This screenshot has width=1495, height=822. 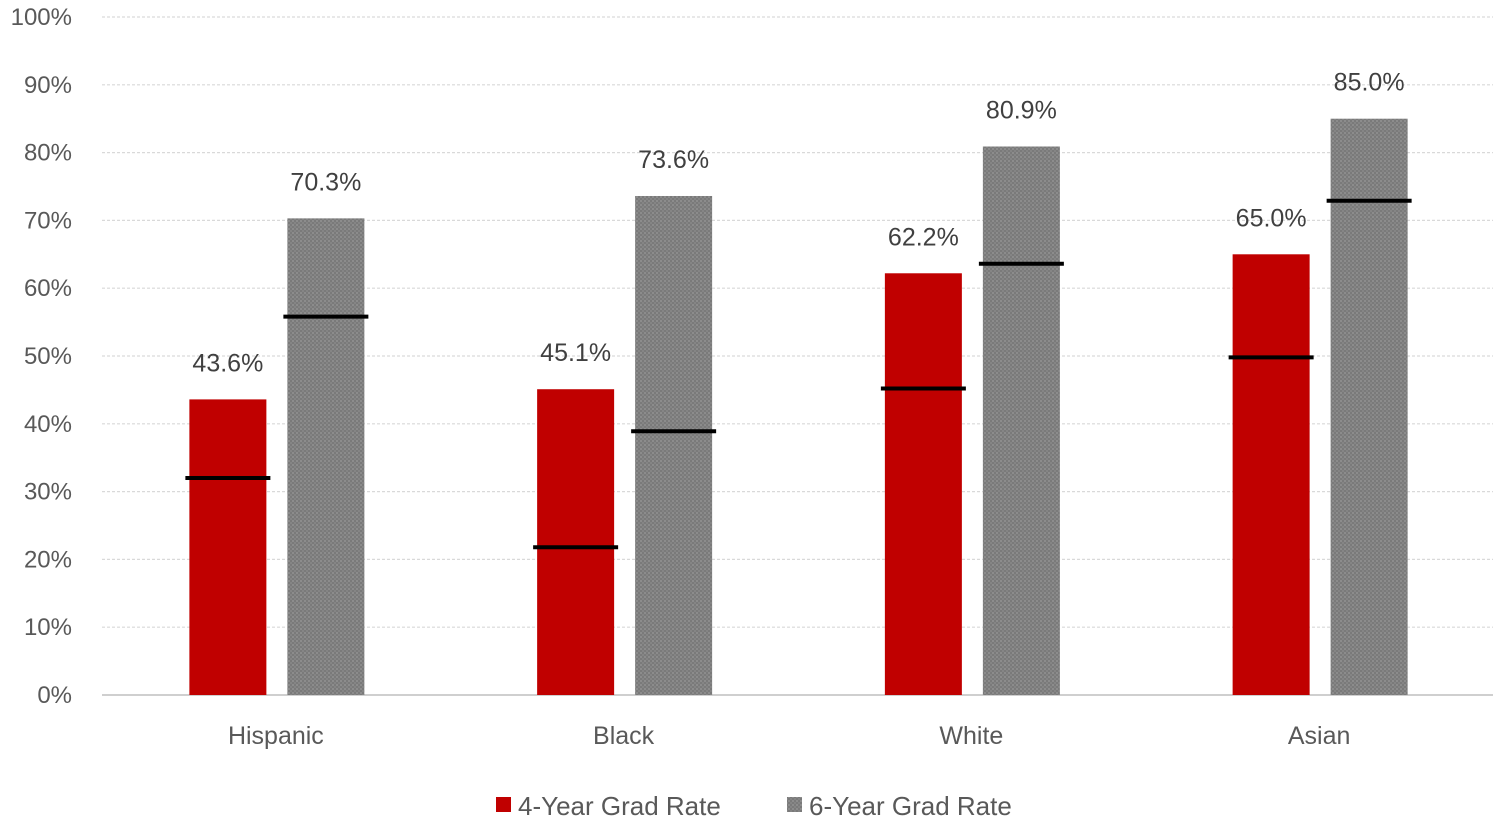 I want to click on y-tick-label: 90%, so click(x=48, y=85).